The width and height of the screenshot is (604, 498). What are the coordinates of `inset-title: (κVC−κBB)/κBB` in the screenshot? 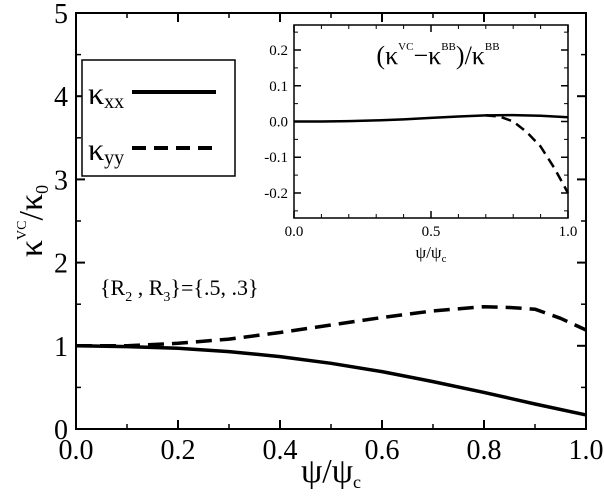 It's located at (437, 55).